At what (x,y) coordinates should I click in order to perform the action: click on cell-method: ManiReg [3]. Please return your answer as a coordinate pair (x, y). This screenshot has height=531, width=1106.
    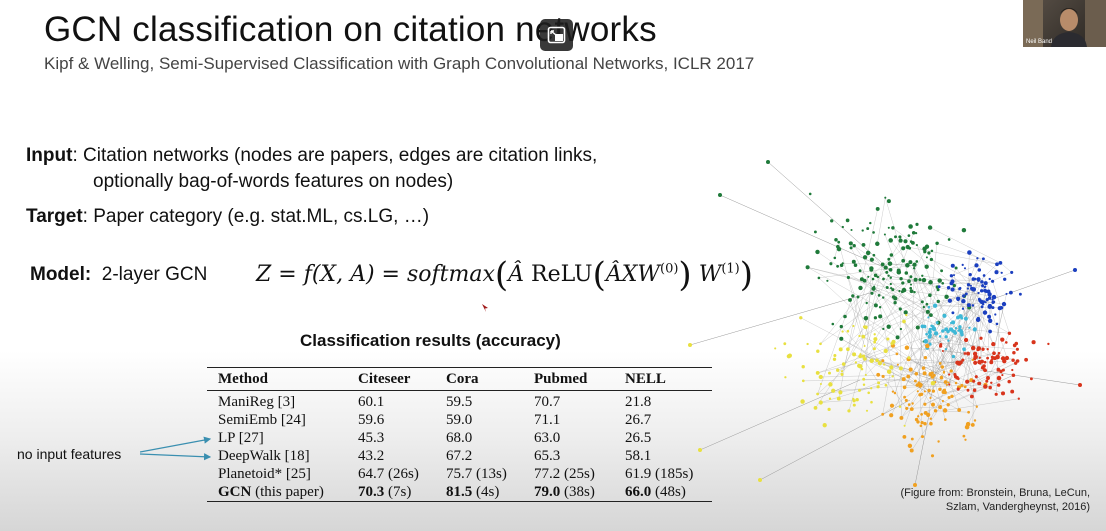
    Looking at the image, I should click on (257, 402).